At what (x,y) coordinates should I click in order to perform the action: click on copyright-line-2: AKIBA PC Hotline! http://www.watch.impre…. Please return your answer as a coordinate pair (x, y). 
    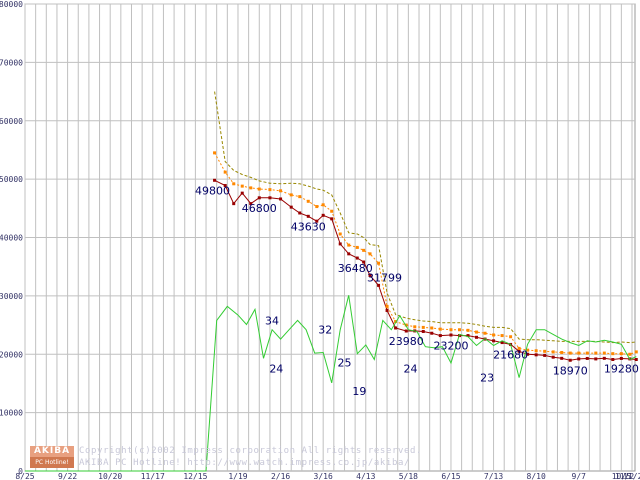
    Looking at the image, I should click on (245, 463).